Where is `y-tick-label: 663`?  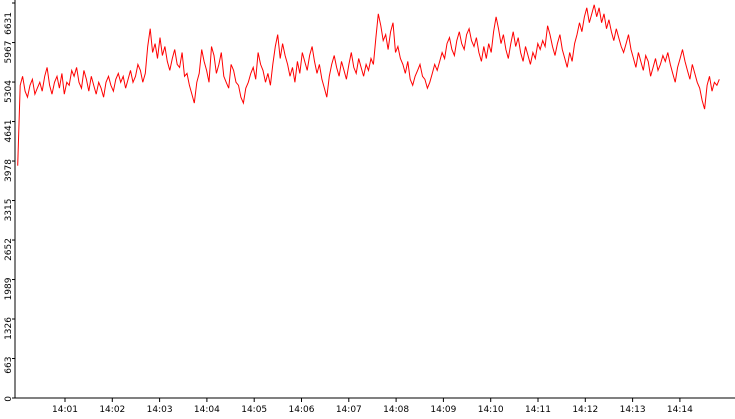
y-tick-label: 663 is located at coordinates (9, 365).